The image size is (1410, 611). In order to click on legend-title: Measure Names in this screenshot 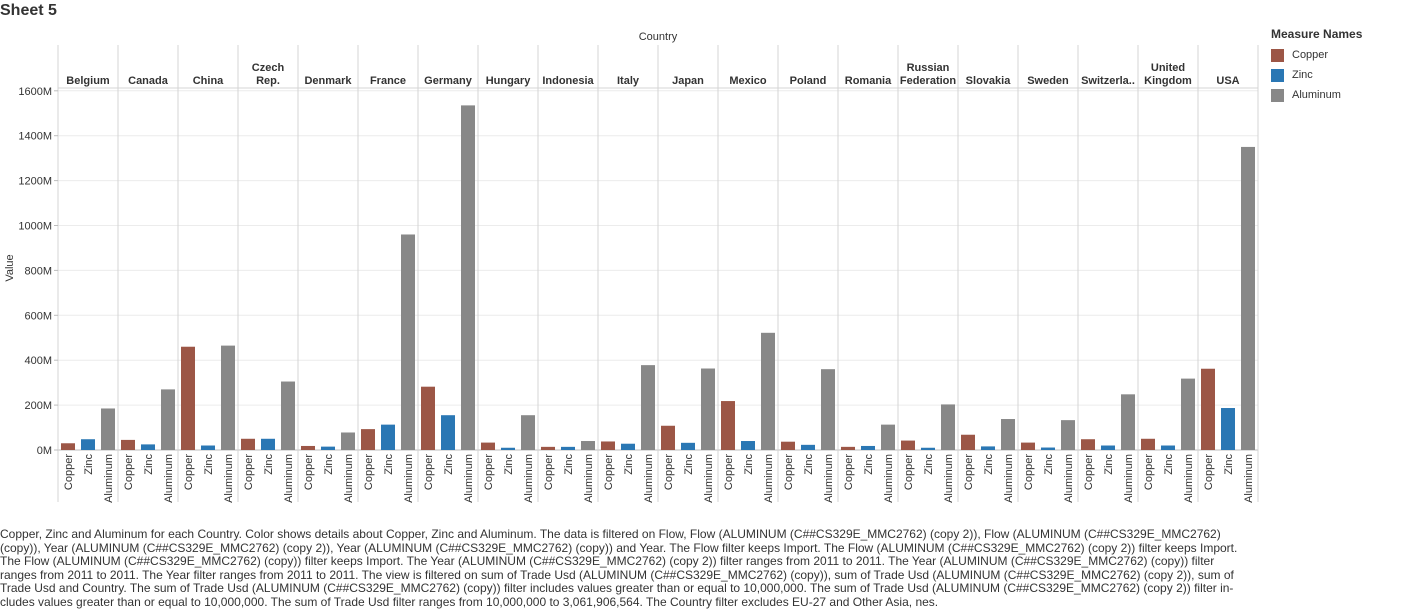, I will do `click(1317, 34)`.